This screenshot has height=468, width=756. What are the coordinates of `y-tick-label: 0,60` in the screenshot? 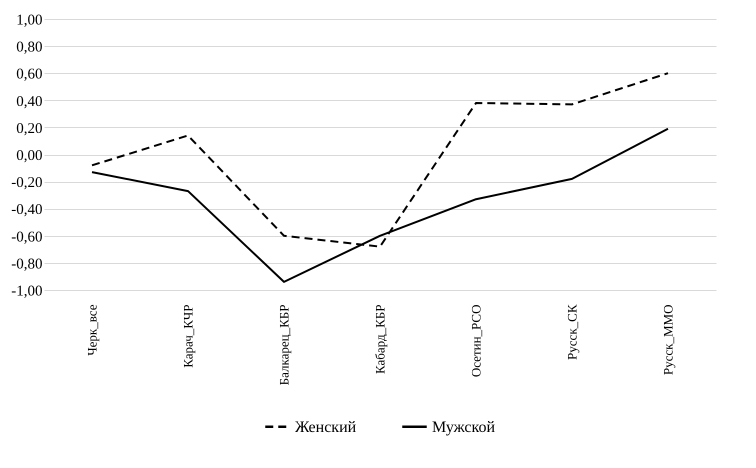 It's located at (29, 74).